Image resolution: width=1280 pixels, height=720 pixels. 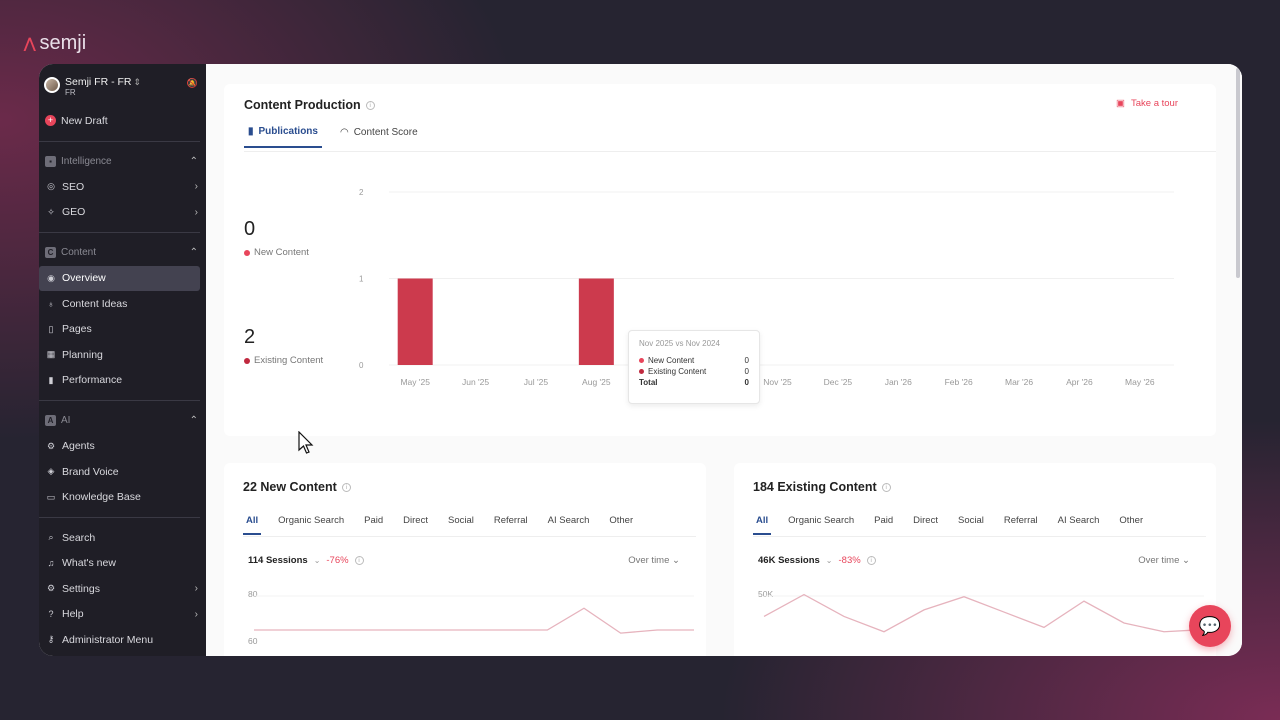 I want to click on eye-icon: ◉, so click(x=51, y=277).